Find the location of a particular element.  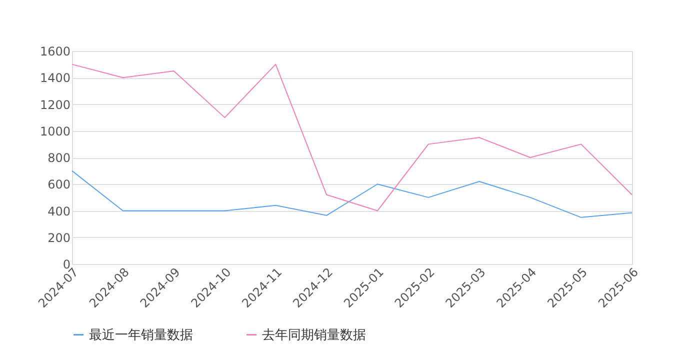

y-tick-label: 400 is located at coordinates (59, 211).